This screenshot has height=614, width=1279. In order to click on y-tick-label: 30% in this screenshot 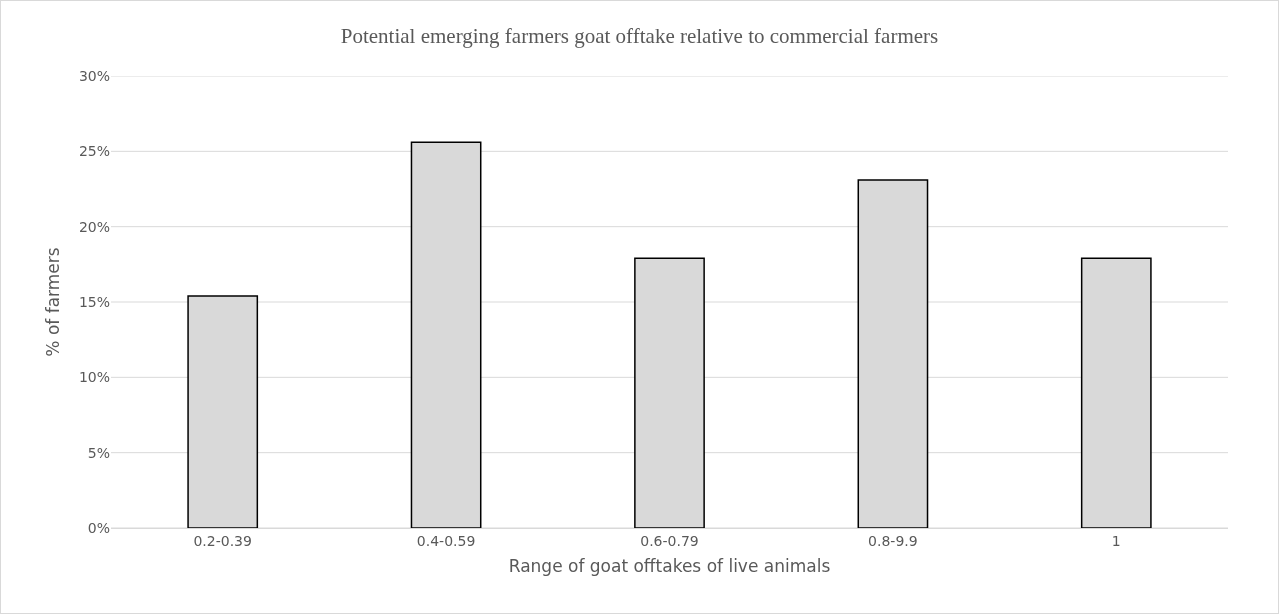, I will do `click(94, 75)`.